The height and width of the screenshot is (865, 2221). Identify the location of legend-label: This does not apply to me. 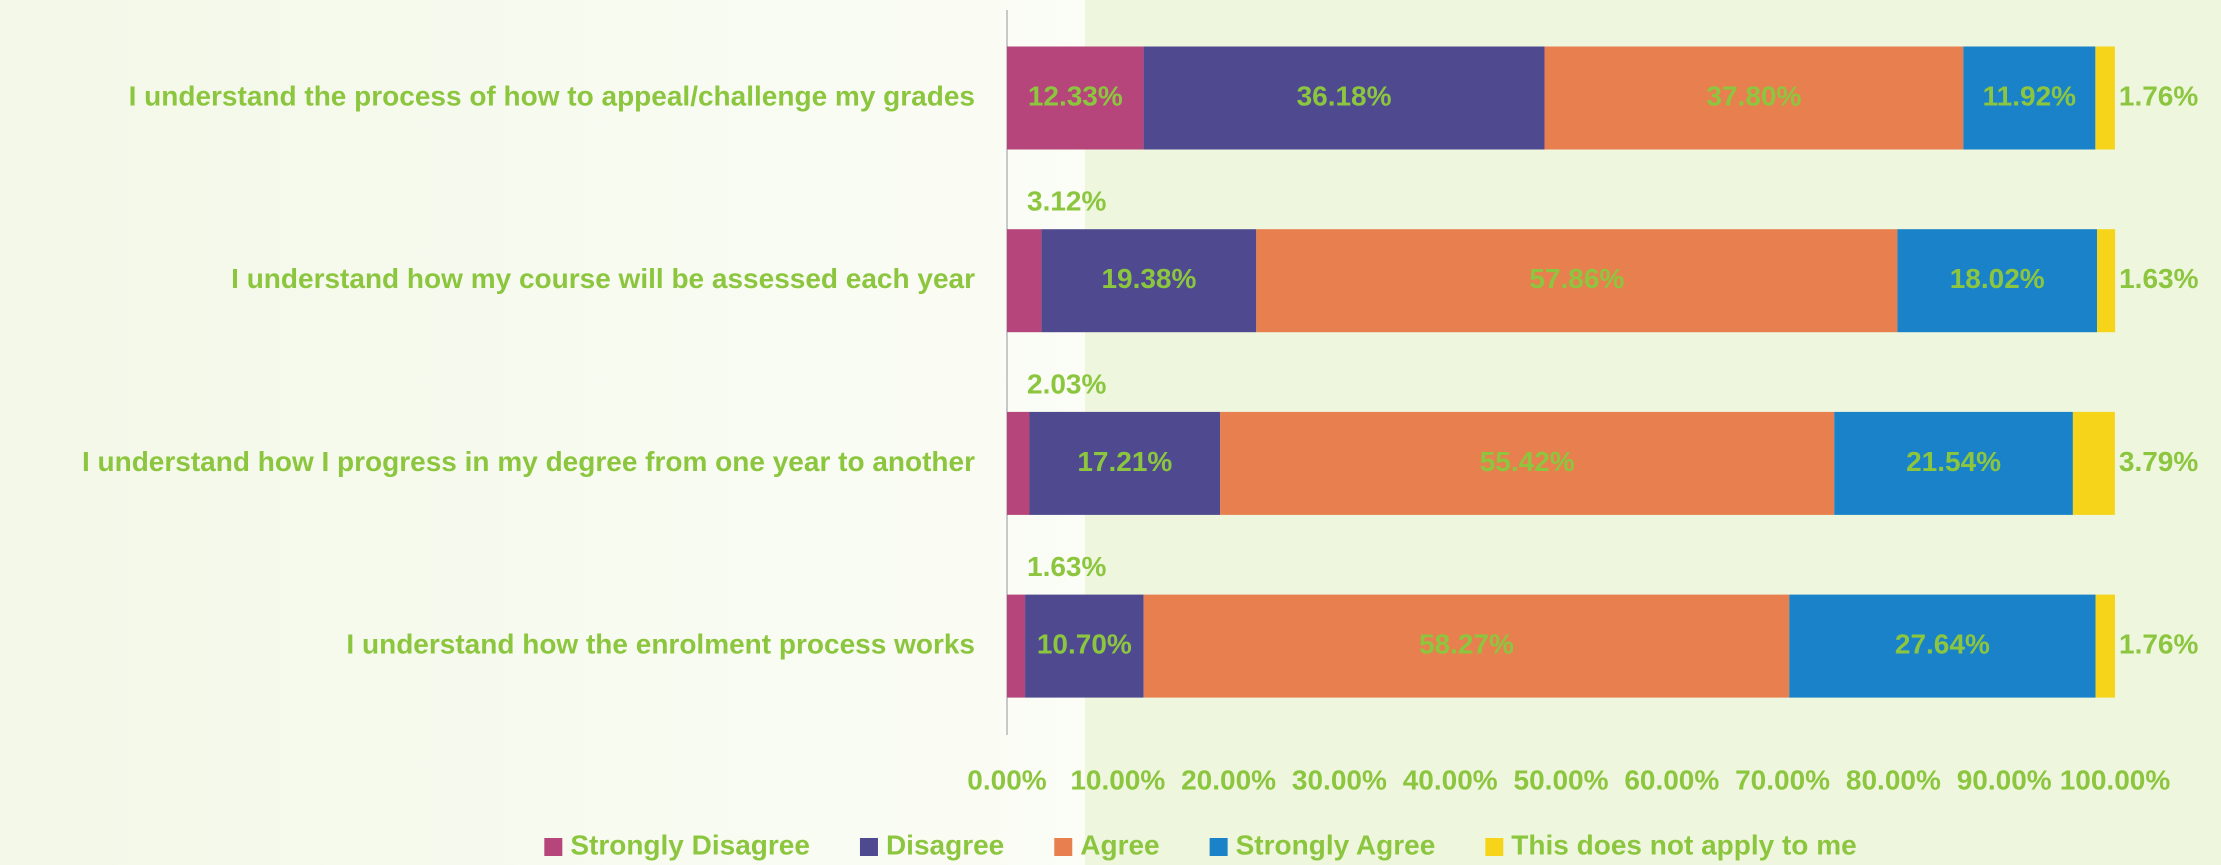
(1683, 844).